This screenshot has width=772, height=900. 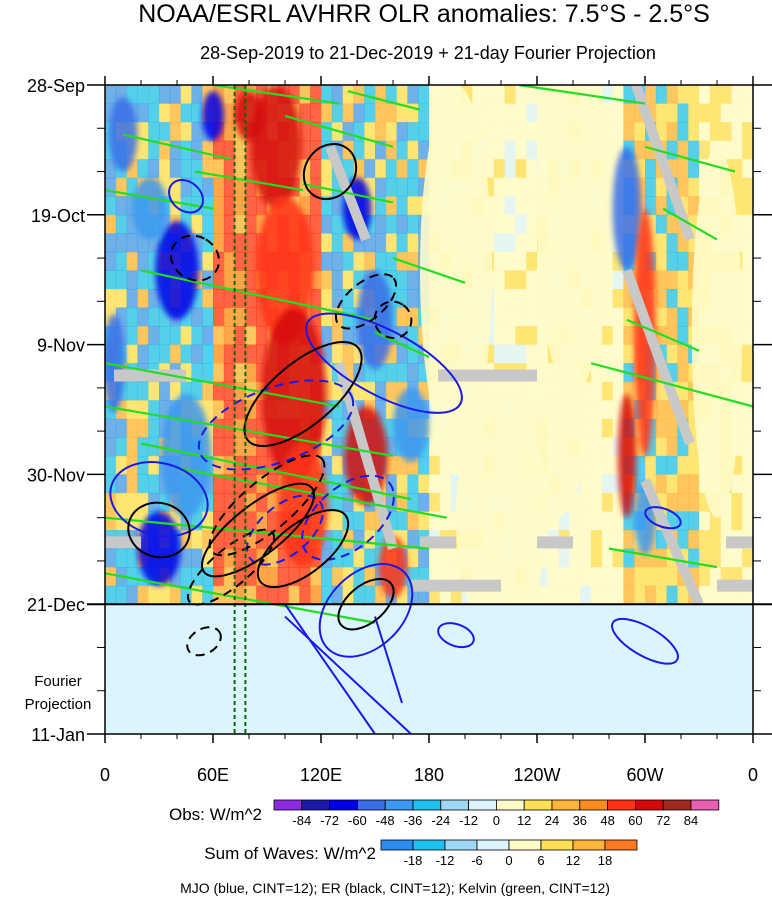 I want to click on mjo-contour-projection, so click(x=348, y=674).